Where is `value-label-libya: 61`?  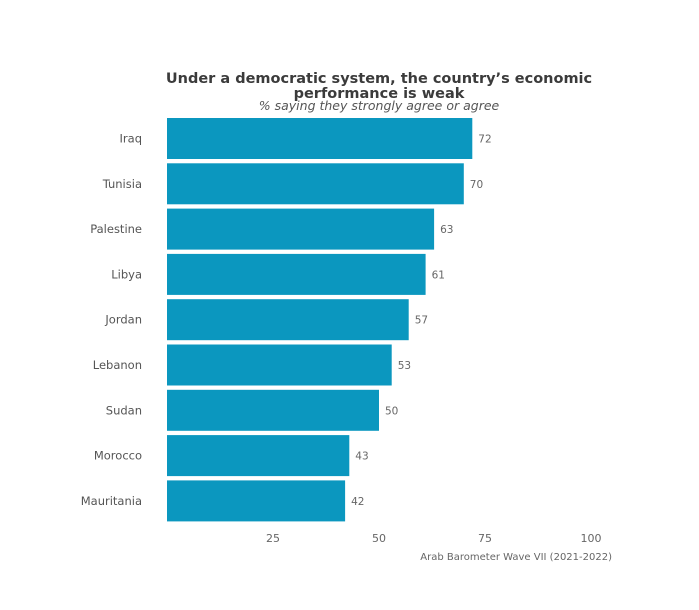
value-label-libya: 61 is located at coordinates (438, 275).